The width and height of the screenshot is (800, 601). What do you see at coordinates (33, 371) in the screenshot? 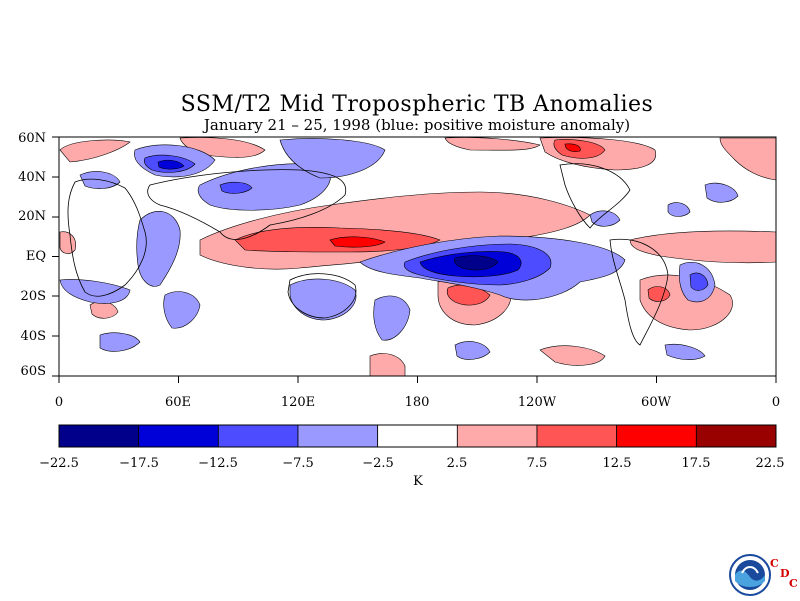
I see `lat-label-60s: 60S` at bounding box center [33, 371].